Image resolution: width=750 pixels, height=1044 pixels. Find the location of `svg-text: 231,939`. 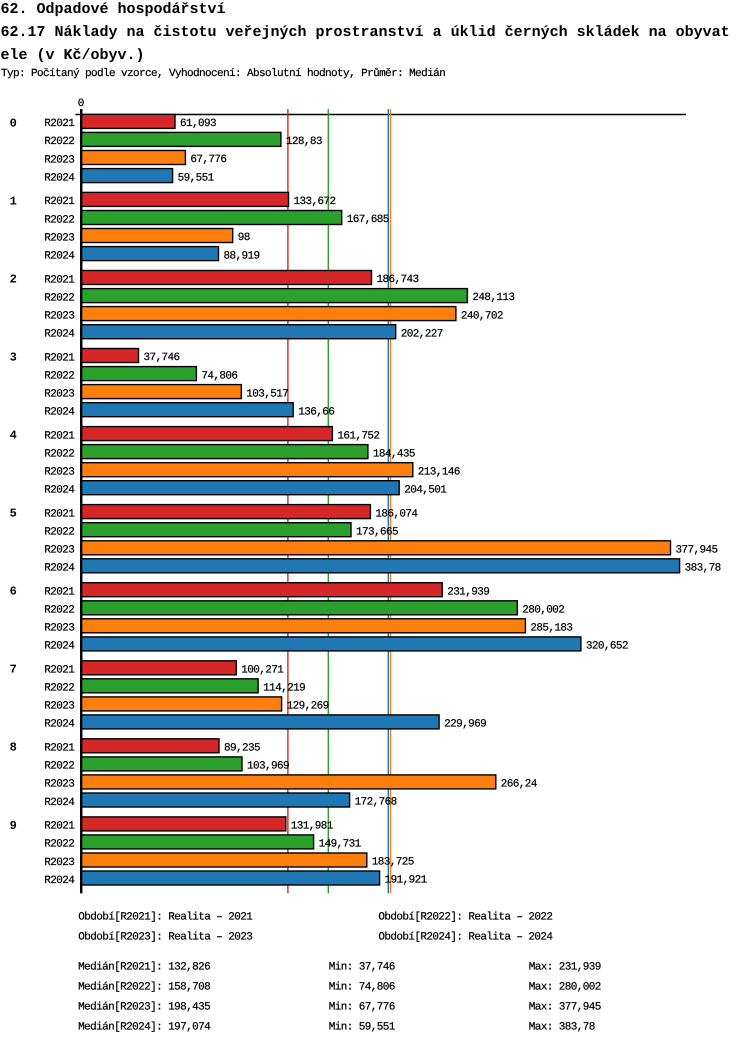

svg-text: 231,939 is located at coordinates (468, 592).